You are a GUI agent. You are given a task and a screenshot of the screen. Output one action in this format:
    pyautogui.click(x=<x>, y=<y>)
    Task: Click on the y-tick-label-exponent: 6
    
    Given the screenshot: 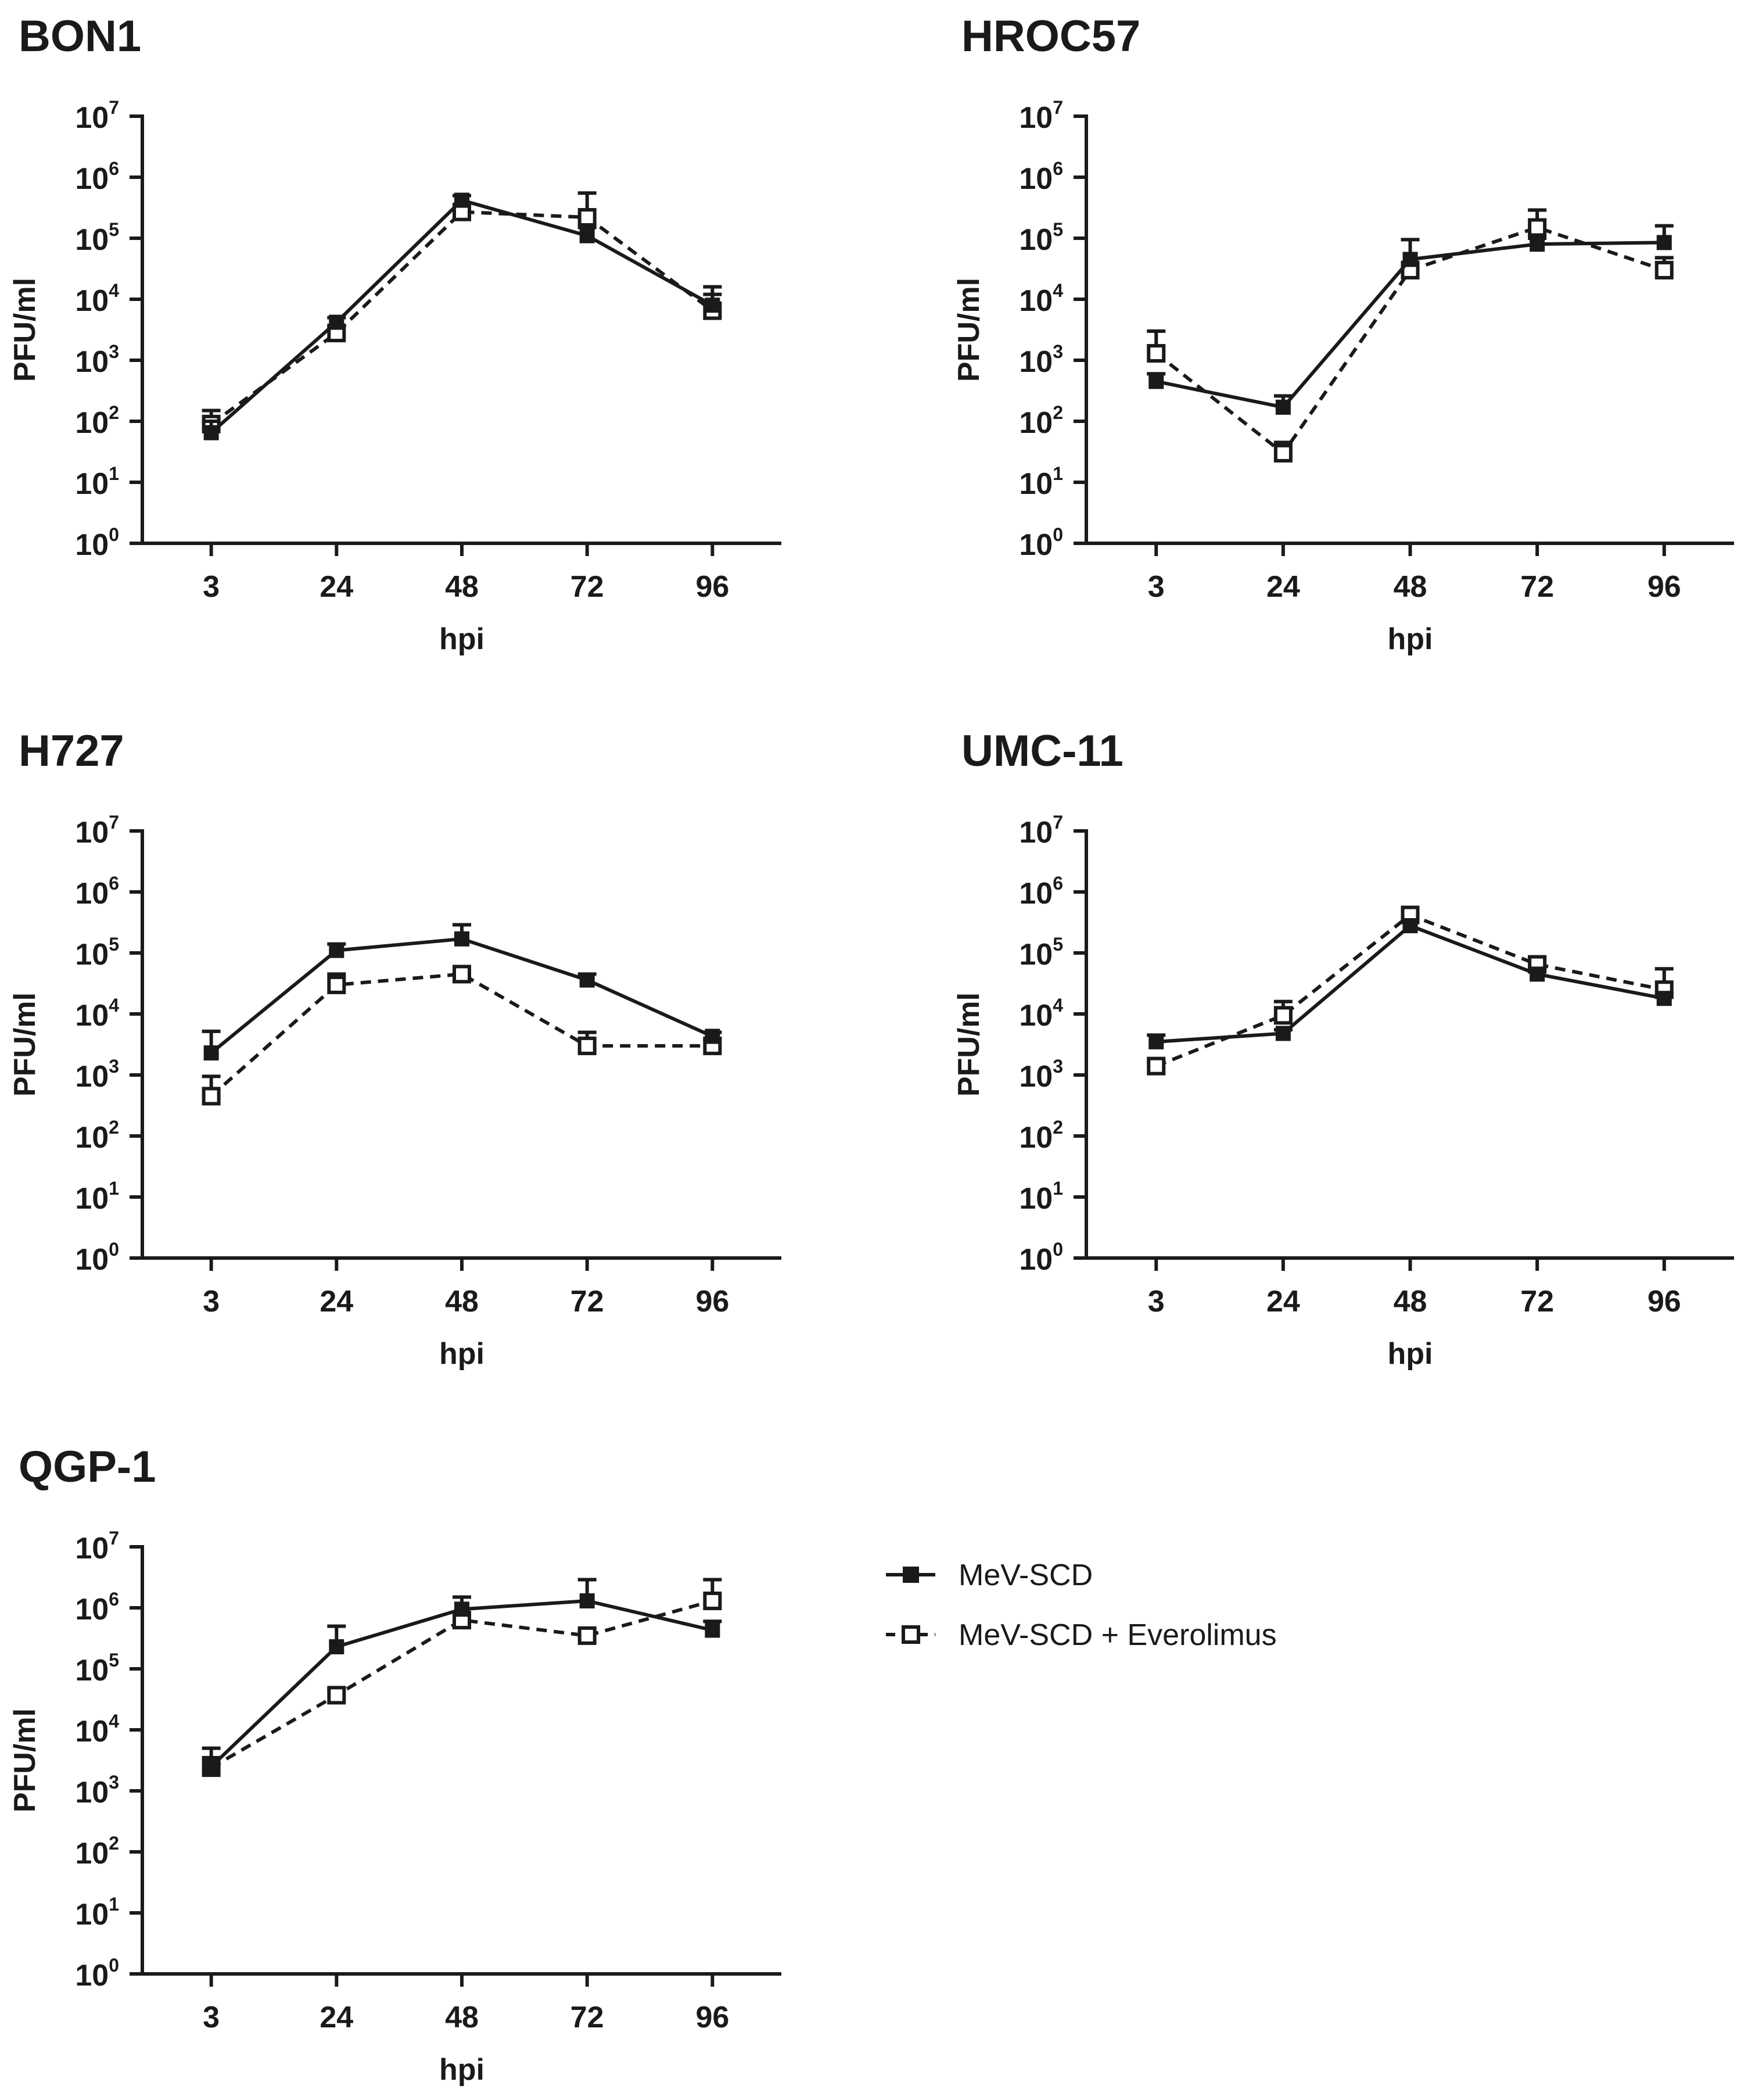 What is the action you would take?
    pyautogui.click(x=114, y=883)
    